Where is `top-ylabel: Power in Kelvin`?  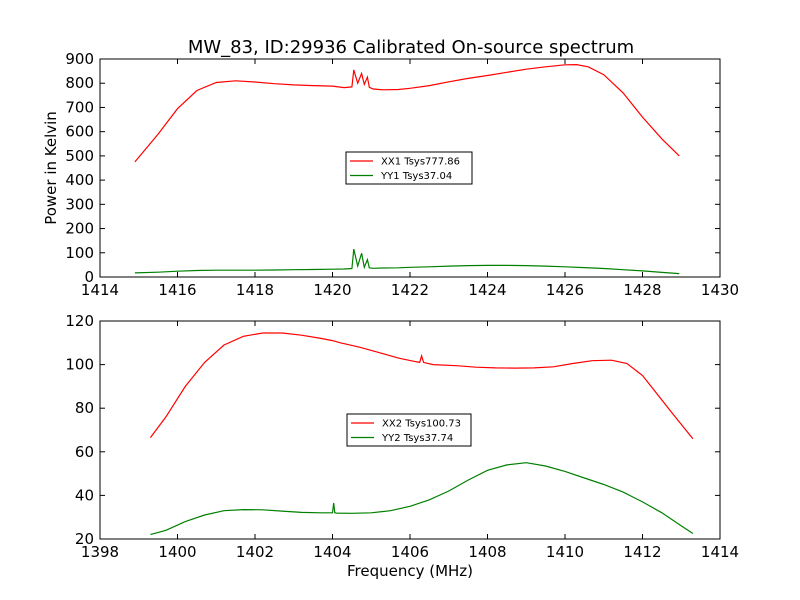
top-ylabel: Power in Kelvin is located at coordinates (51, 168).